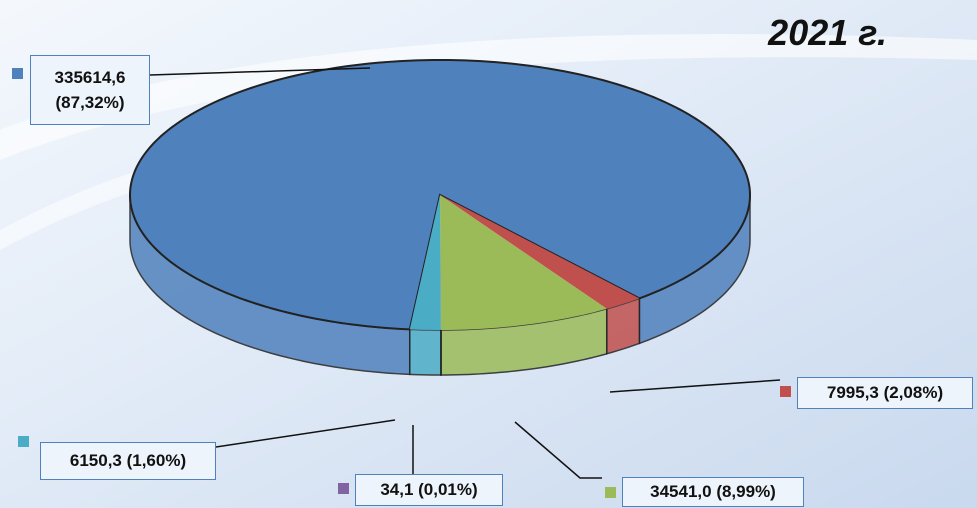  I want to click on data-label: 335614,6 (87,32%), so click(90, 90).